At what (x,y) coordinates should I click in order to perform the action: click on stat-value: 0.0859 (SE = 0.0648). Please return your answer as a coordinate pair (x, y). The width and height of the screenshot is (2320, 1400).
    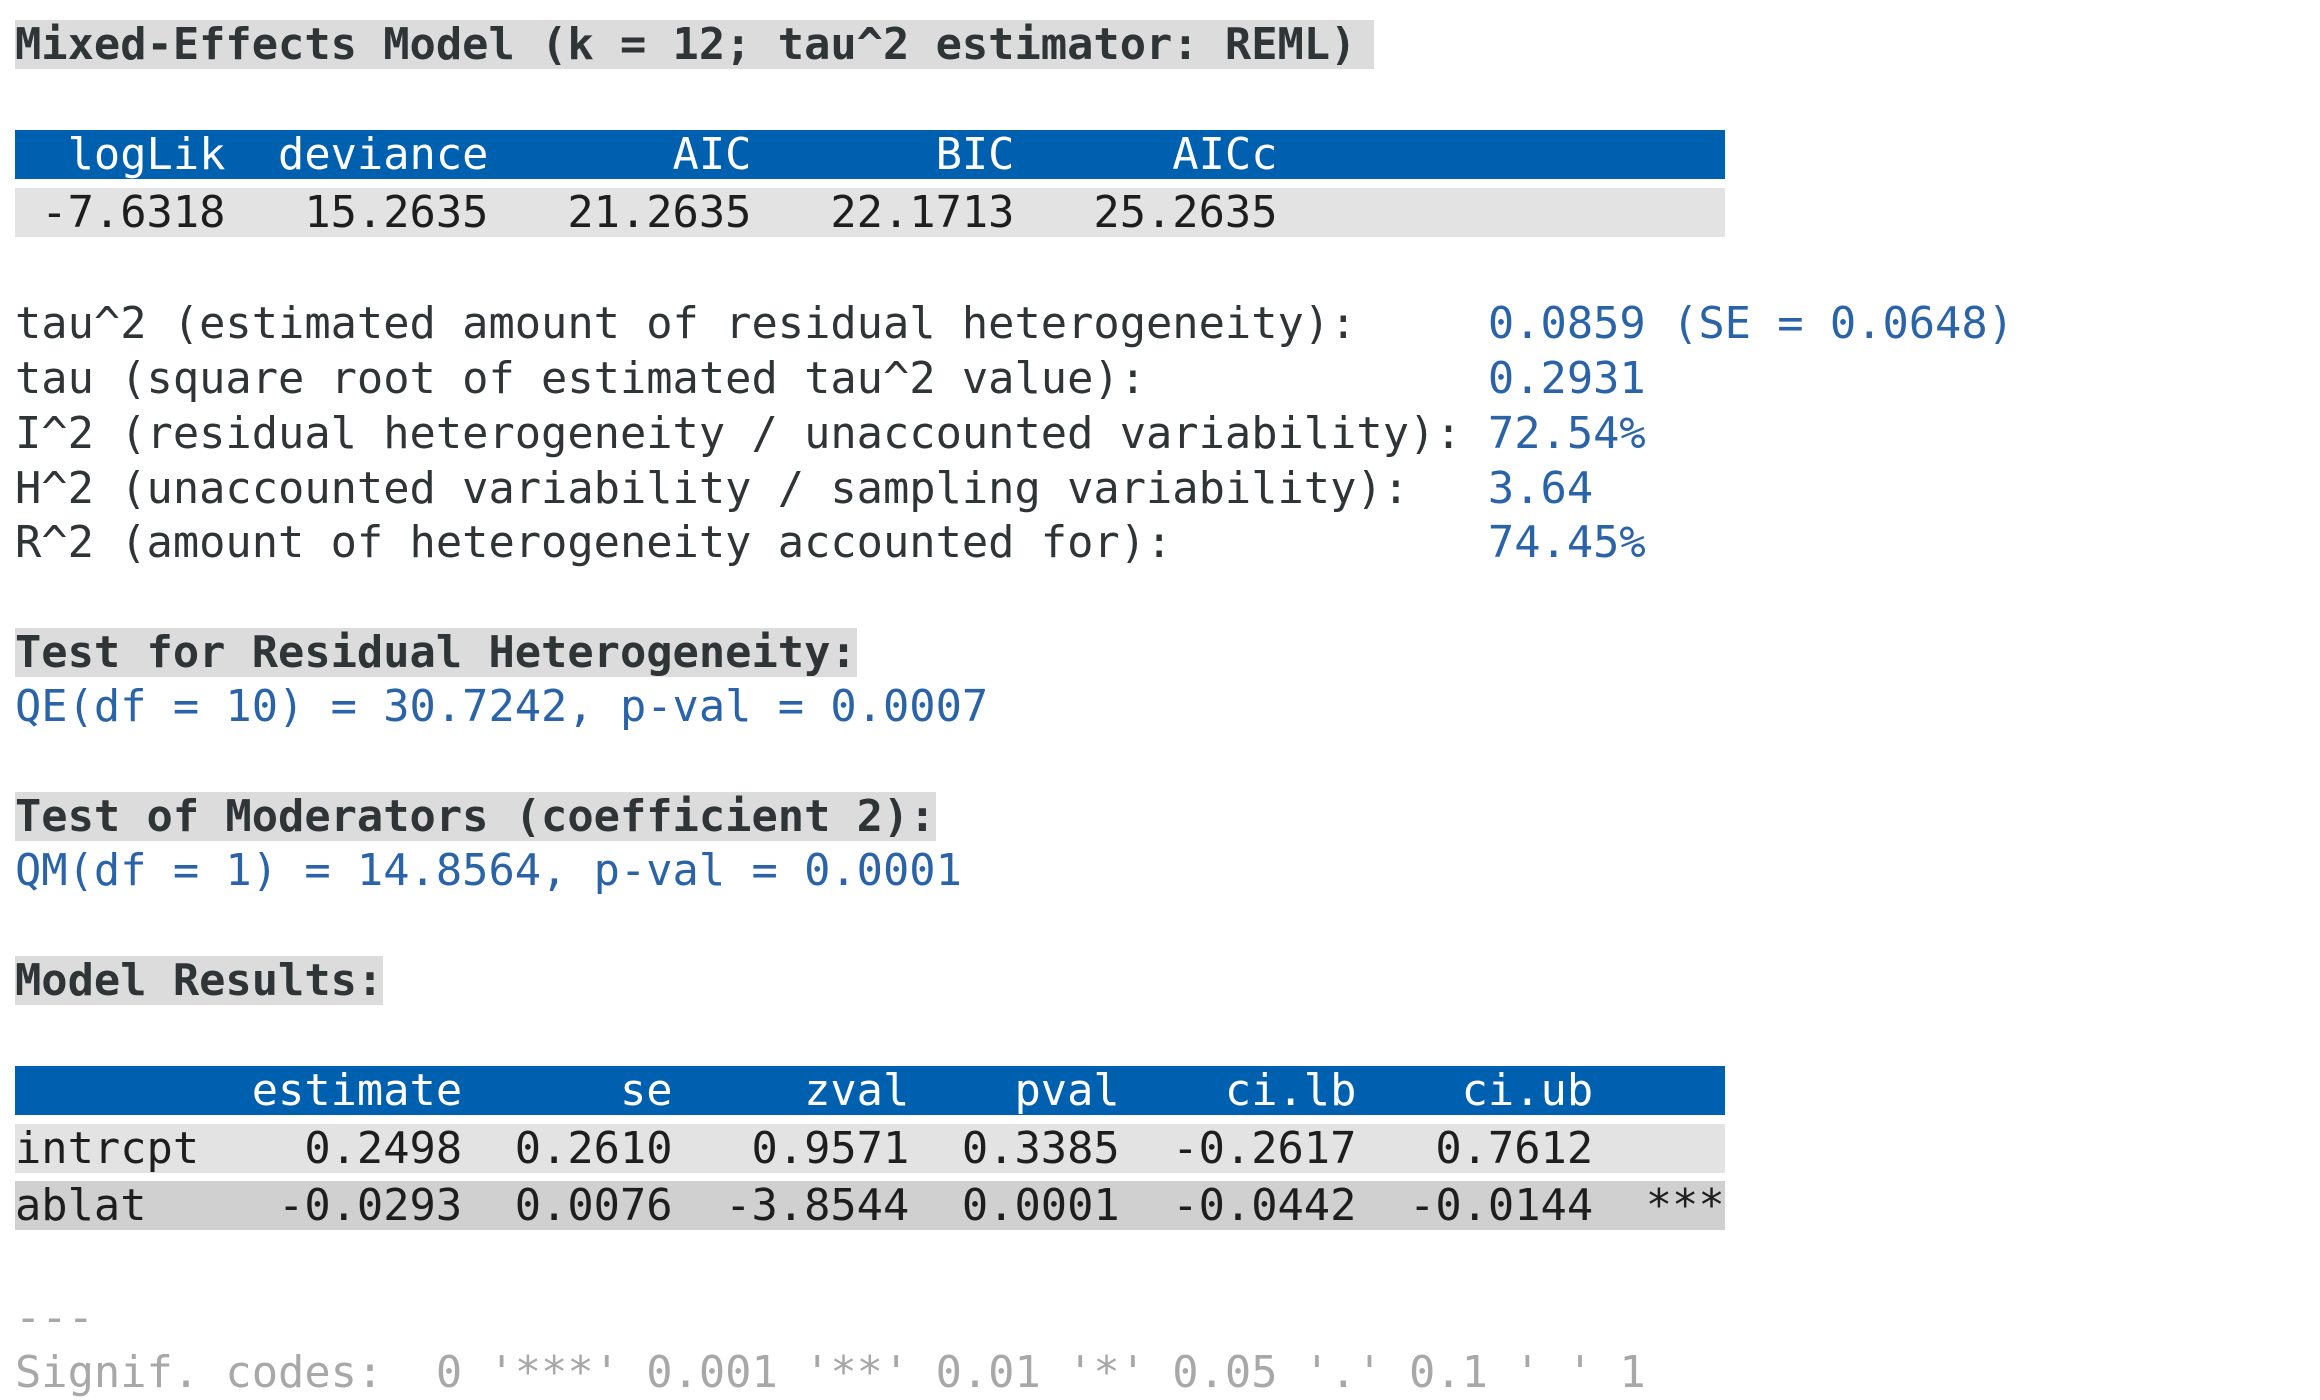
    Looking at the image, I should click on (1751, 324).